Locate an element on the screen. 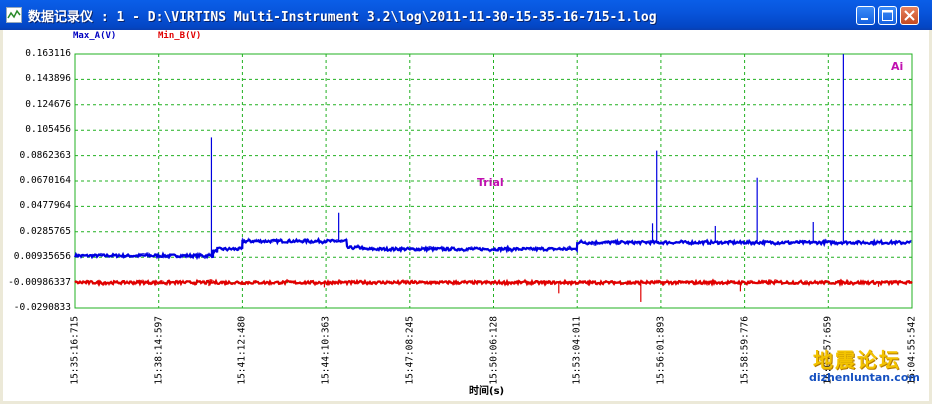 The width and height of the screenshot is (932, 404). minimize-icon is located at coordinates (864, 19).